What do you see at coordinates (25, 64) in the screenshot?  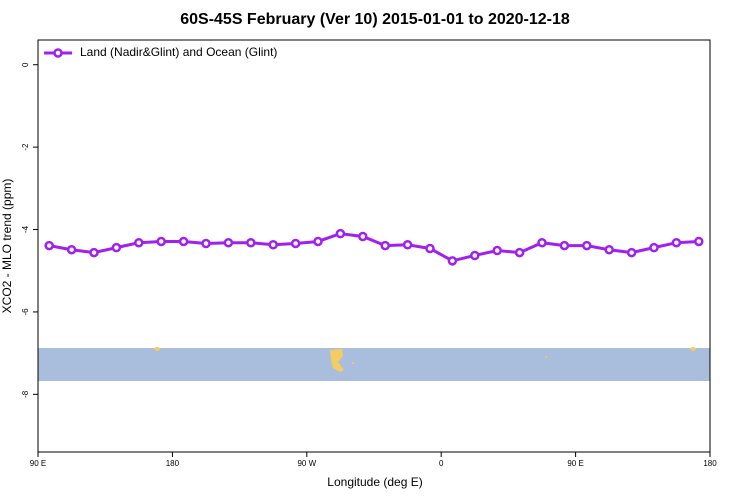 I see `y-tick-label: 0` at bounding box center [25, 64].